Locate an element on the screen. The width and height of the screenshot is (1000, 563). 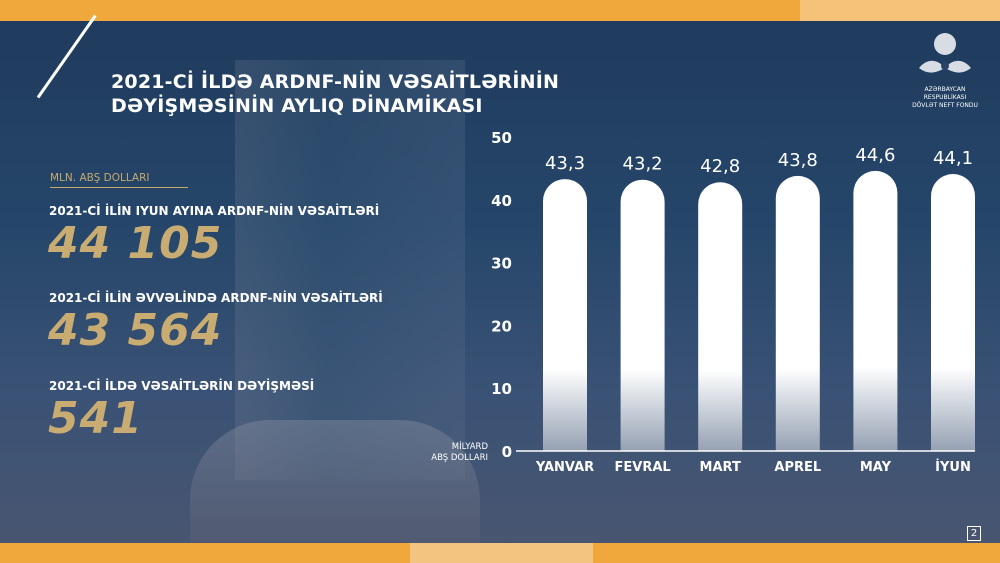
bar-value-label: 42,8 is located at coordinates (720, 166).